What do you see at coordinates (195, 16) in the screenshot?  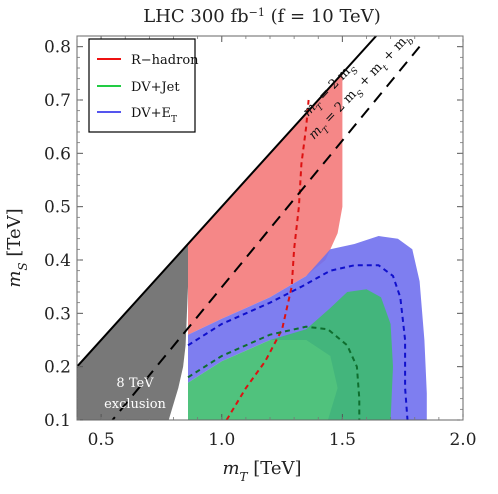 I see `title-main: LHC 300 fb` at bounding box center [195, 16].